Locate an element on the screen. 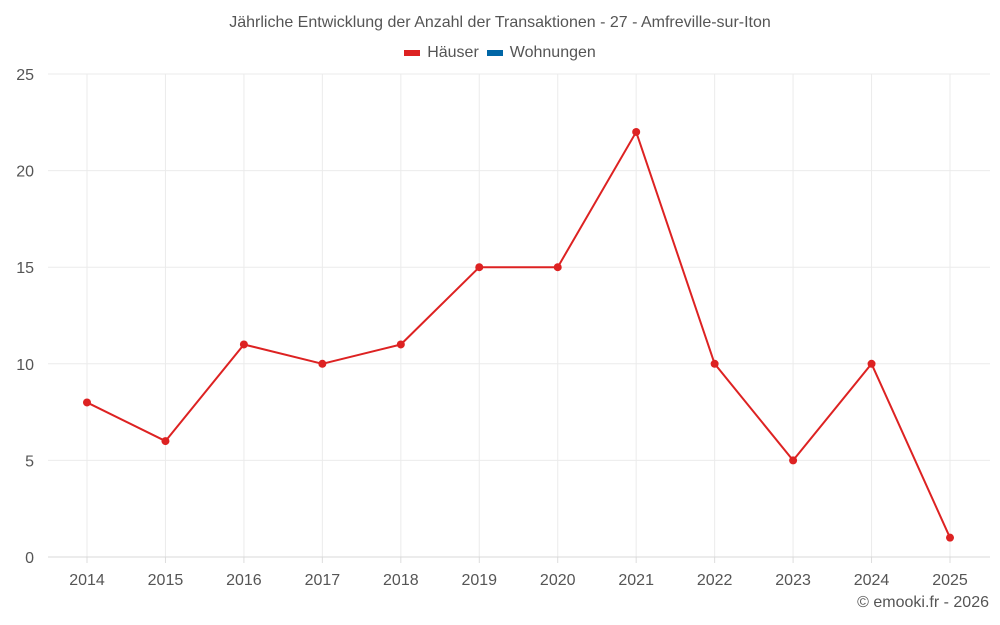  legend-label-haeuser: Häuser is located at coordinates (453, 52).